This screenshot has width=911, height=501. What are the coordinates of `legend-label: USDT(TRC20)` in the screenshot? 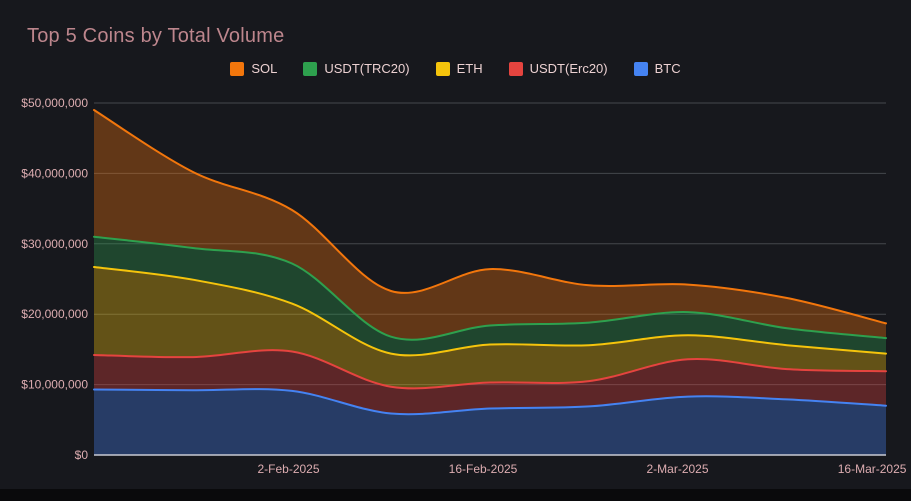 It's located at (367, 68).